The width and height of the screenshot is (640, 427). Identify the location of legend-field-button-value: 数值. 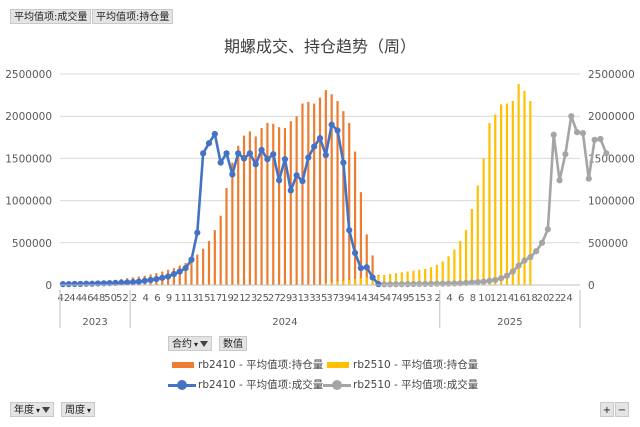
(233, 343).